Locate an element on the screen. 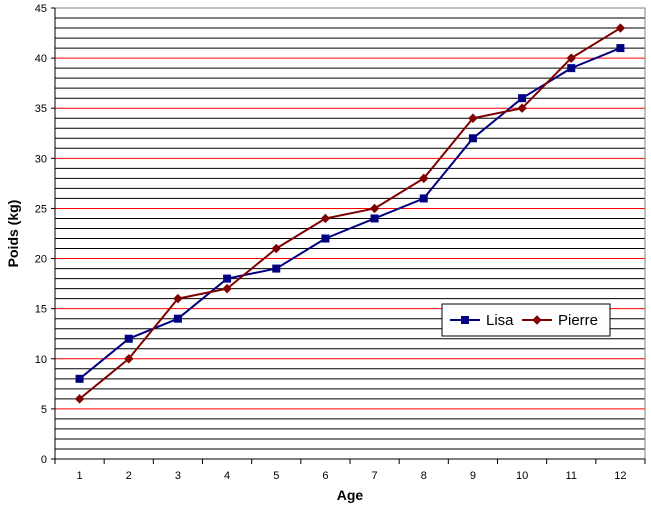 Image resolution: width=651 pixels, height=522 pixels. x-tick-label: 10 is located at coordinates (522, 476).